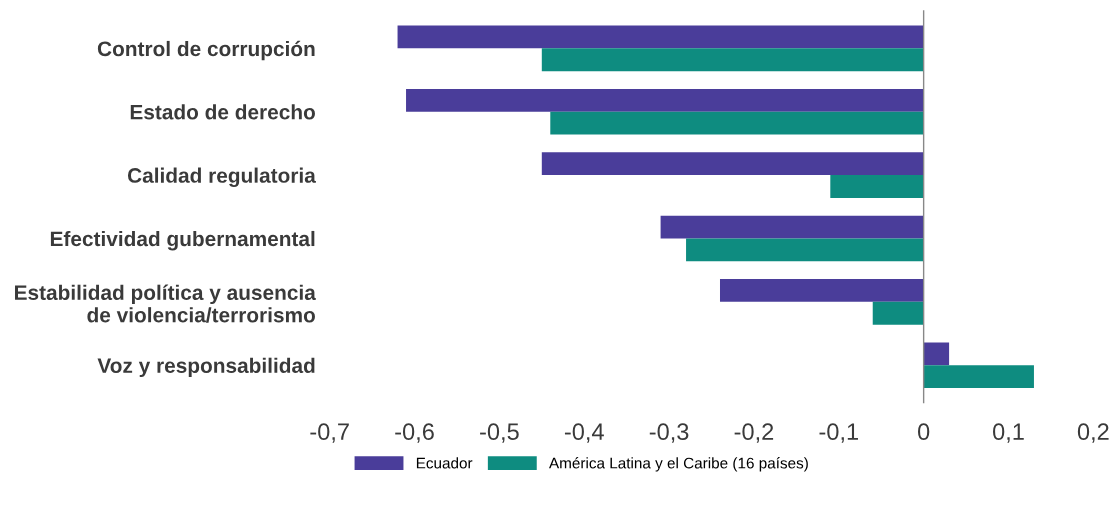 The width and height of the screenshot is (1110, 517). Describe the element at coordinates (584, 433) in the screenshot. I see `x-tick-label: -0,4` at that location.